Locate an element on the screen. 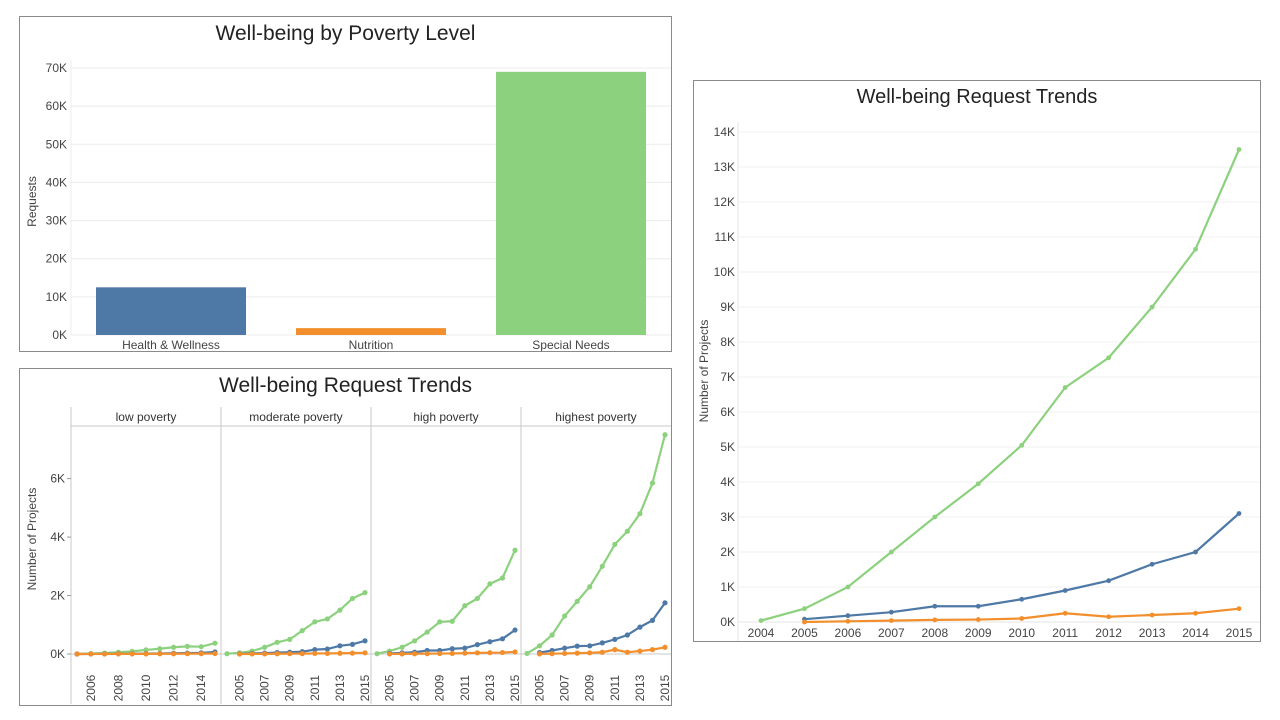 The width and height of the screenshot is (1280, 720). bar-health-wellness is located at coordinates (171, 311).